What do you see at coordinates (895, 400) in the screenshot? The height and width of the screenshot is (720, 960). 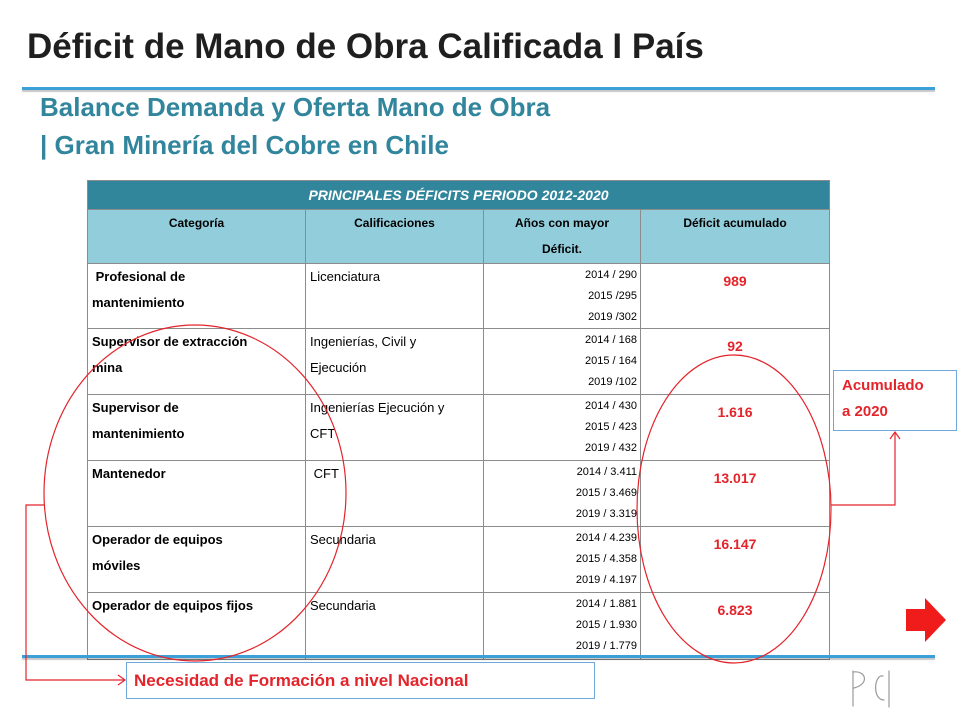 I see `callout-acumulado: Acumulado a 2020` at bounding box center [895, 400].